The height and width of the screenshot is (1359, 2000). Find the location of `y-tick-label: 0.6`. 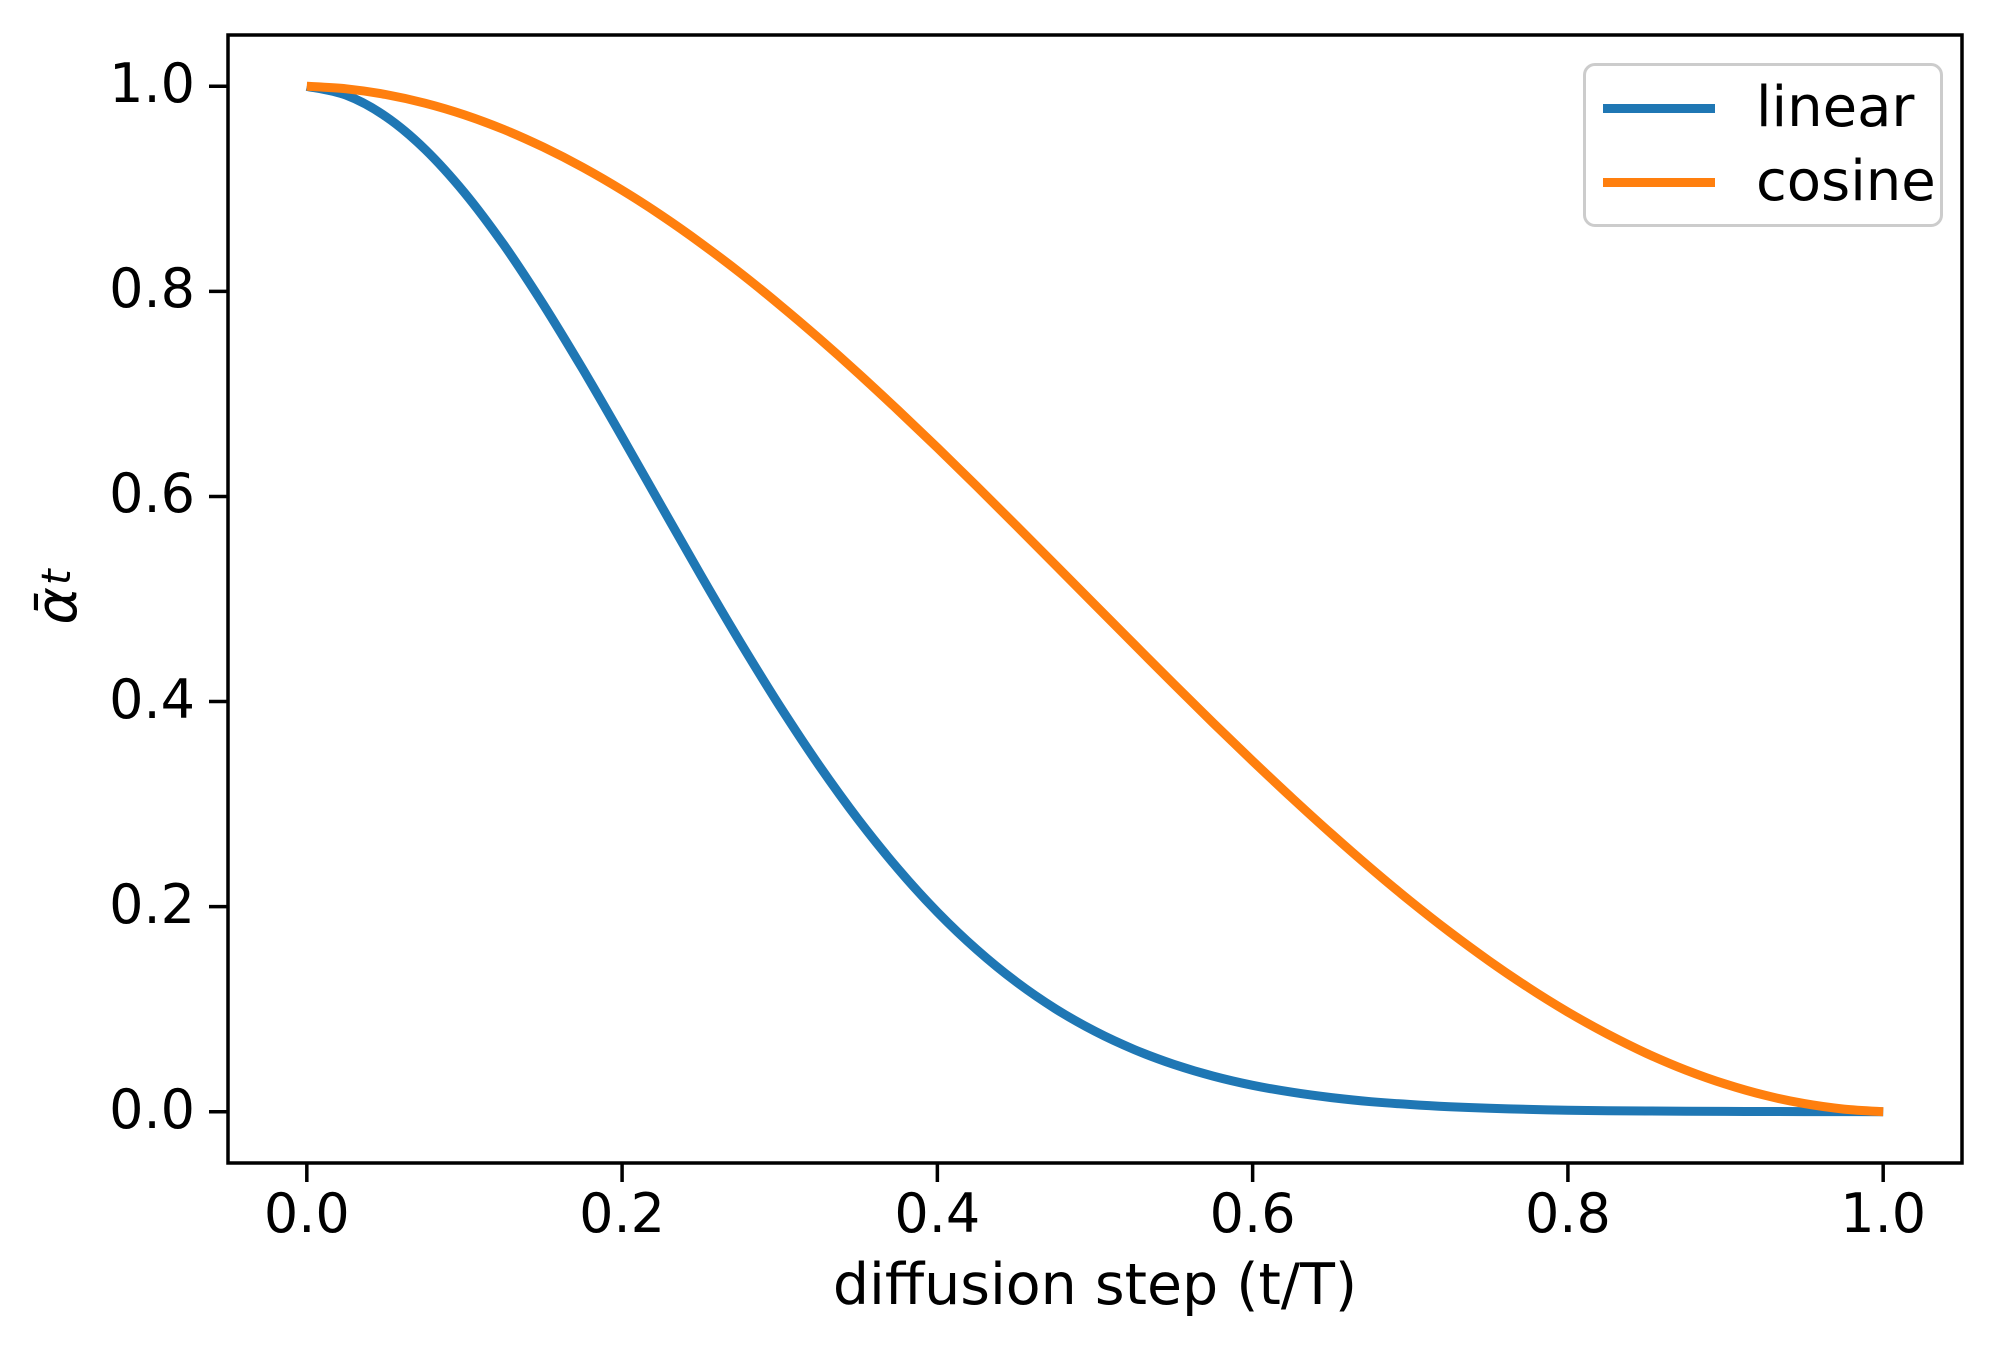

y-tick-label: 0.6 is located at coordinates (152, 494).